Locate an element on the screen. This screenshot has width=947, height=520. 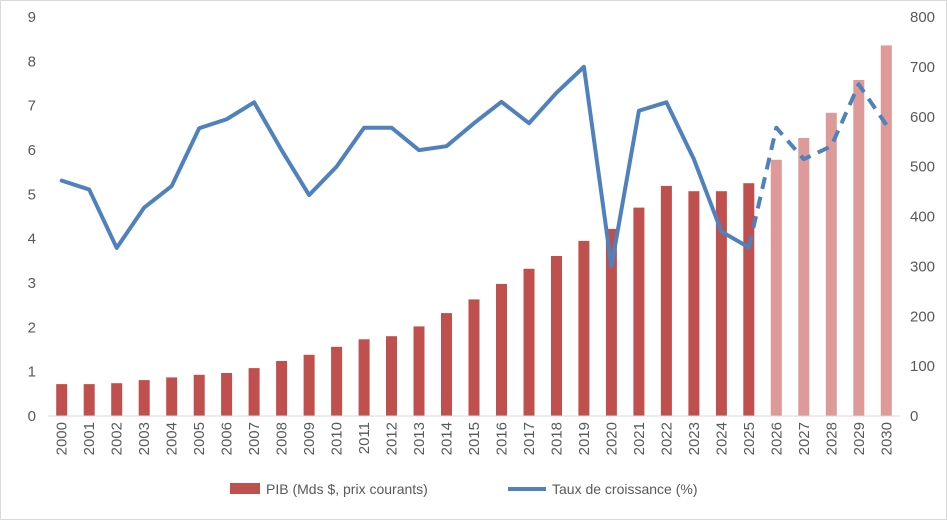
y-left-tick-label: 2 is located at coordinates (32, 327).